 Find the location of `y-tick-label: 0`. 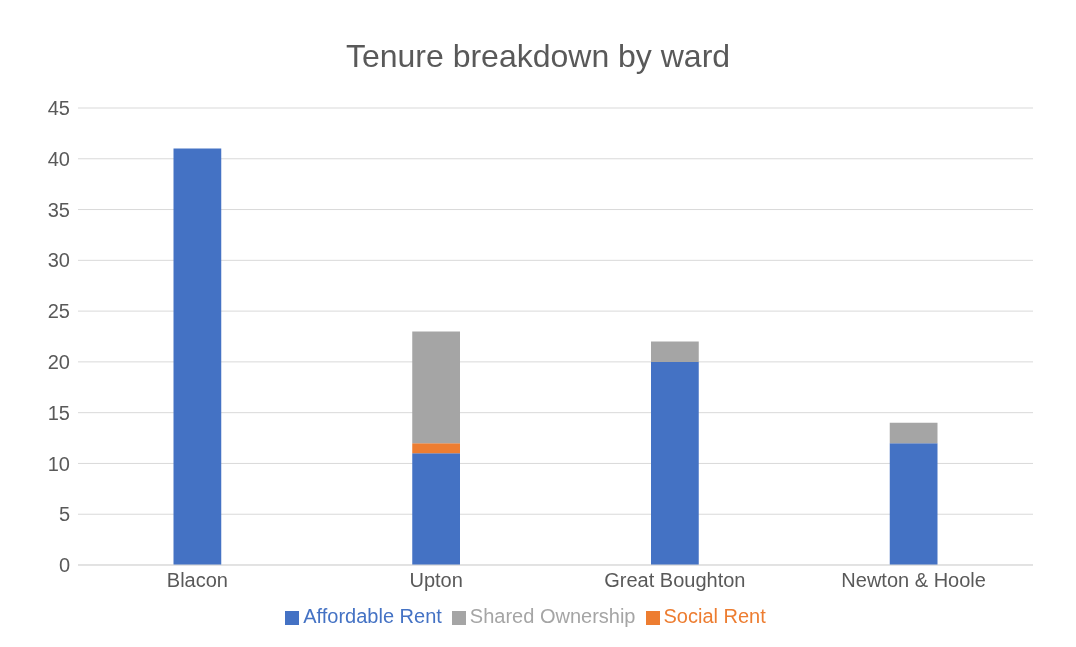

y-tick-label: 0 is located at coordinates (64, 565).